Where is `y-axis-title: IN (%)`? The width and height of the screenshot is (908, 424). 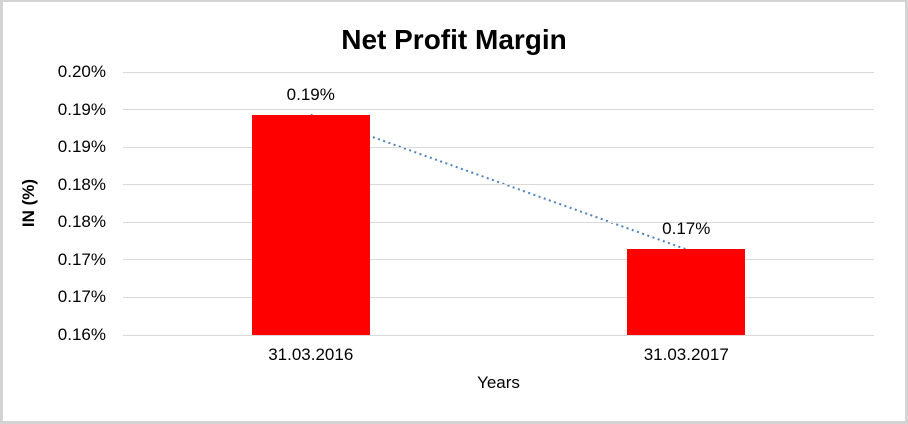 y-axis-title: IN (%) is located at coordinates (28, 203).